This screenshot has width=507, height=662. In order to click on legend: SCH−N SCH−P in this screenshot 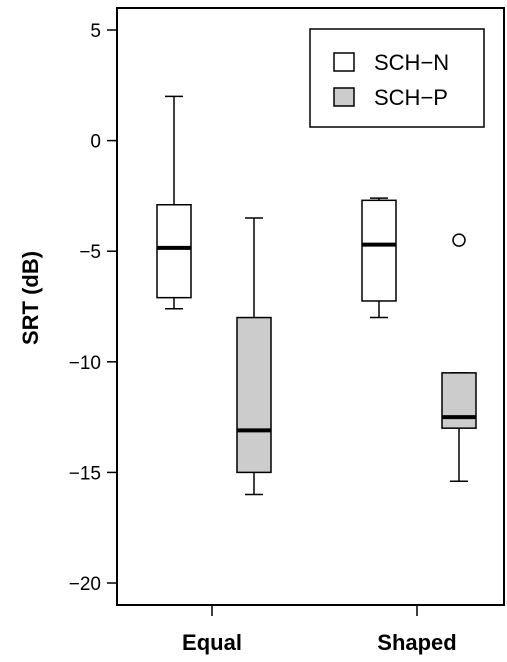, I will do `click(397, 78)`.